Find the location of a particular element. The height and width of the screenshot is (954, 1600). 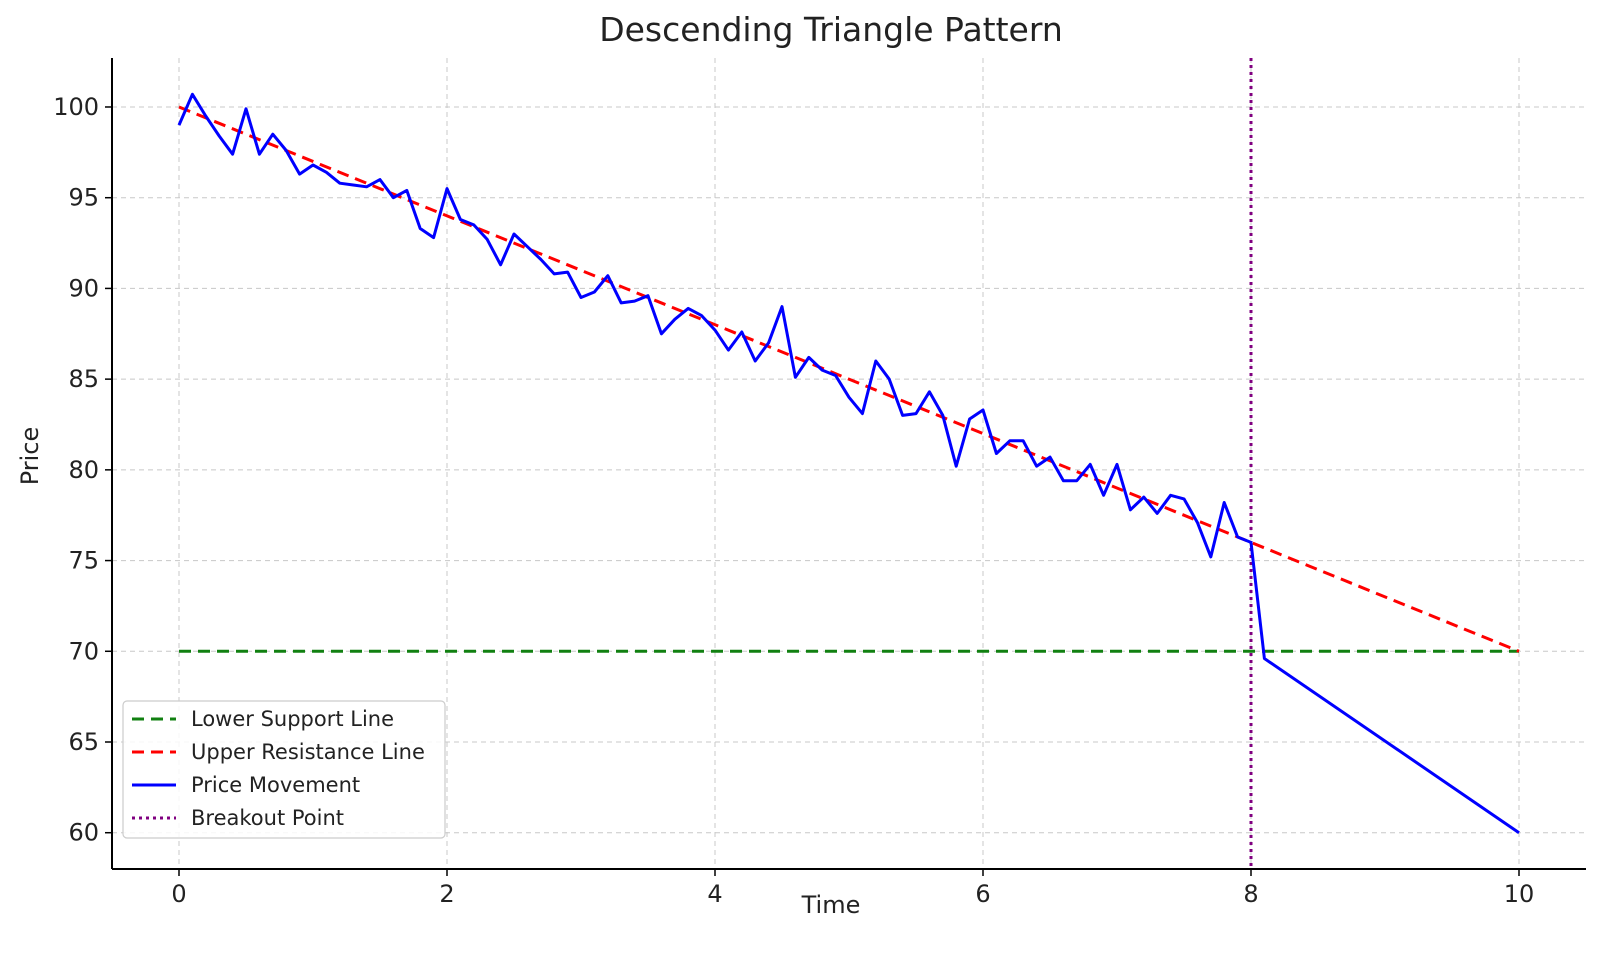

x-tick-label: 0 is located at coordinates (178, 894).